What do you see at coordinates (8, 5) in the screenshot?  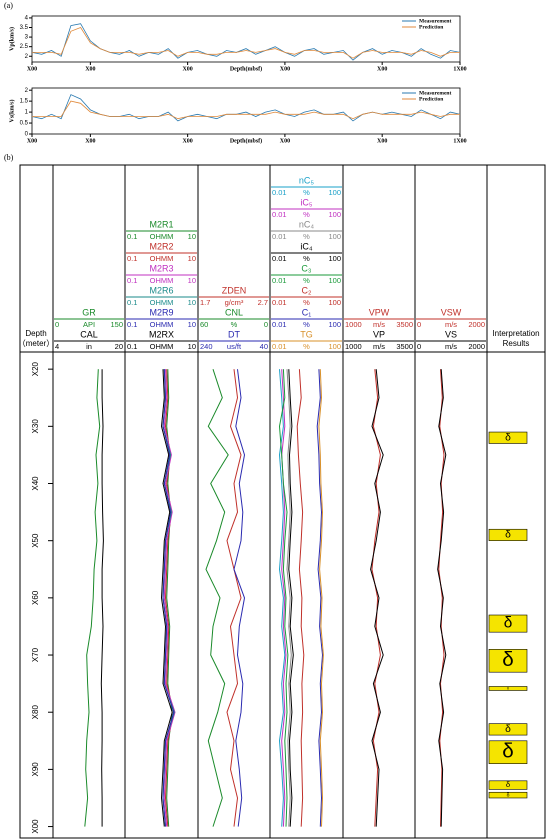 I see `panel-label: (a)` at bounding box center [8, 5].